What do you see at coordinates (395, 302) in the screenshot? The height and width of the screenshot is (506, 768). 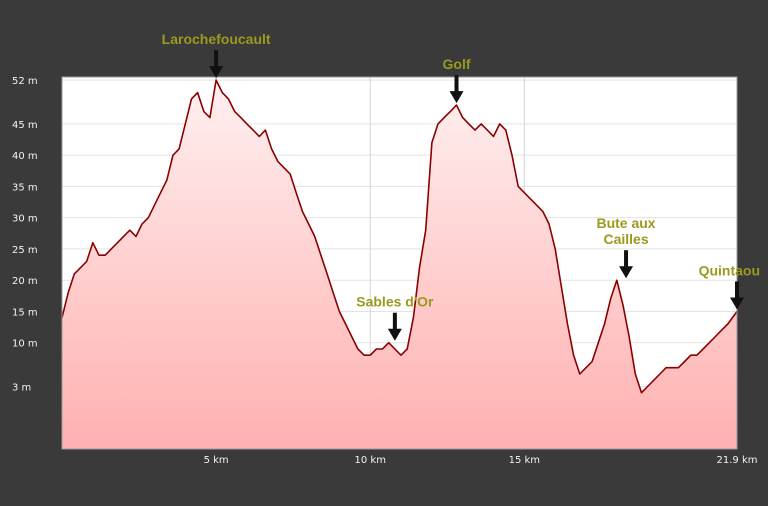 I see `annotation-label: Sables d'Or` at bounding box center [395, 302].